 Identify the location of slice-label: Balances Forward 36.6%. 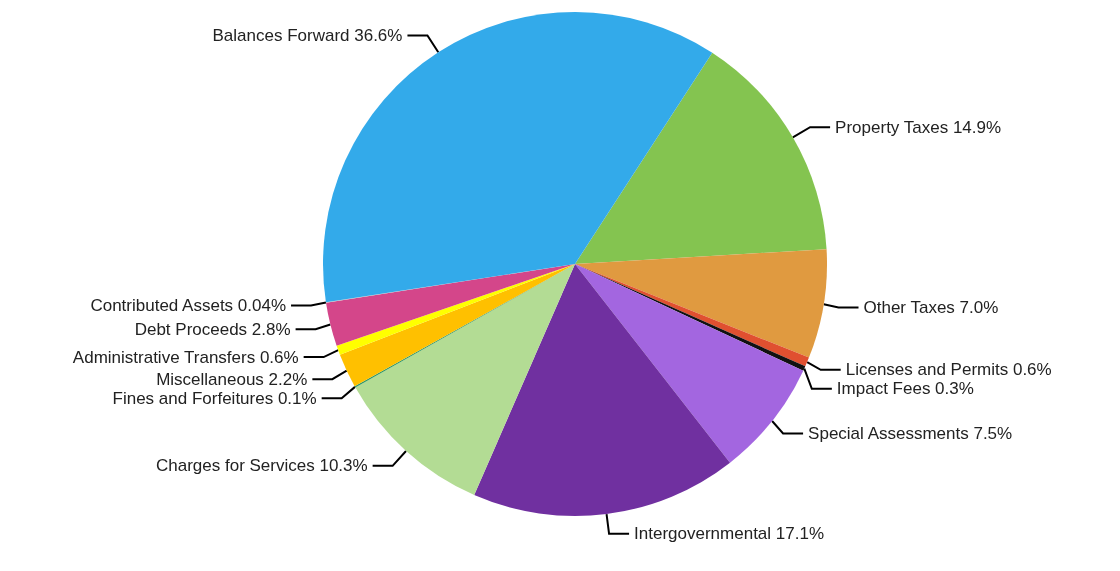
(307, 35).